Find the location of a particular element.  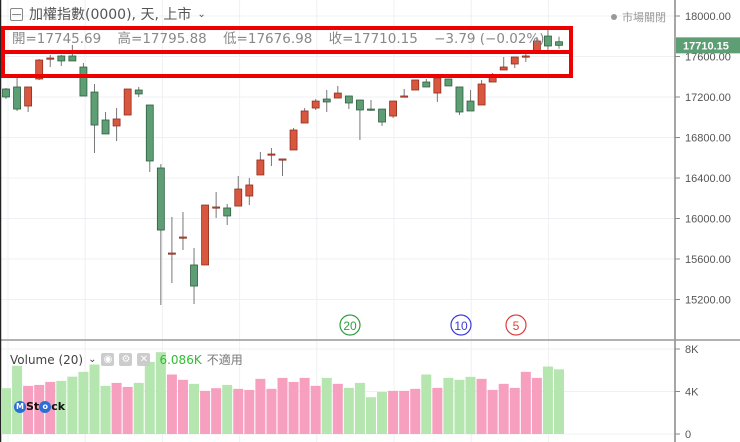

high-value: 高=17795.88 is located at coordinates (162, 39).